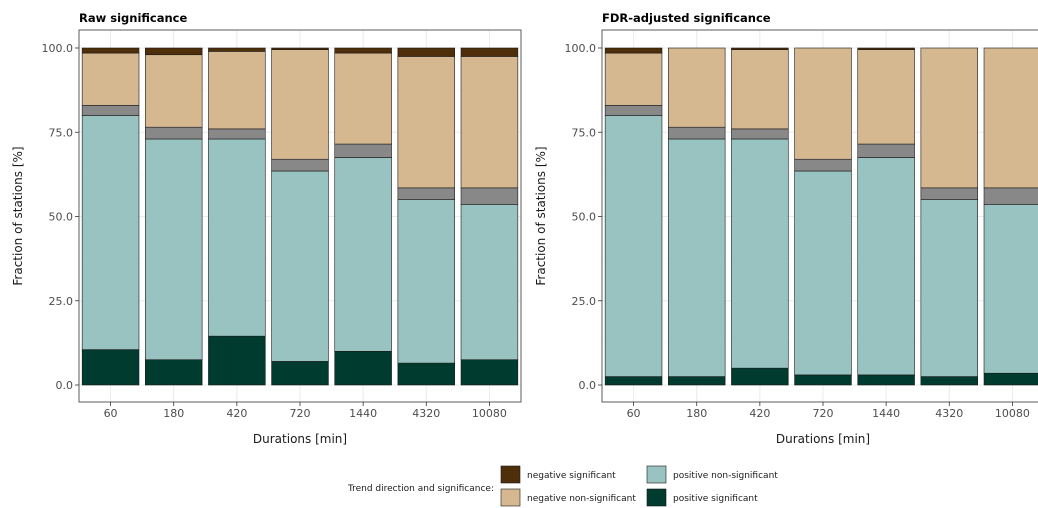 This screenshot has width=1038, height=508. I want to click on y-axis: 0.0 25.0 50.0 75.0 100.0, so click(60, 217).